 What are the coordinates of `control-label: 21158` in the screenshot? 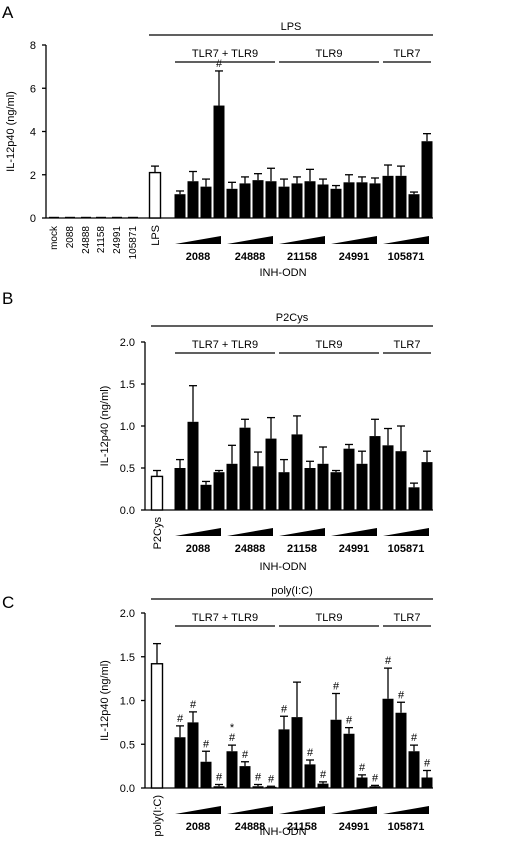 It's located at (101, 240).